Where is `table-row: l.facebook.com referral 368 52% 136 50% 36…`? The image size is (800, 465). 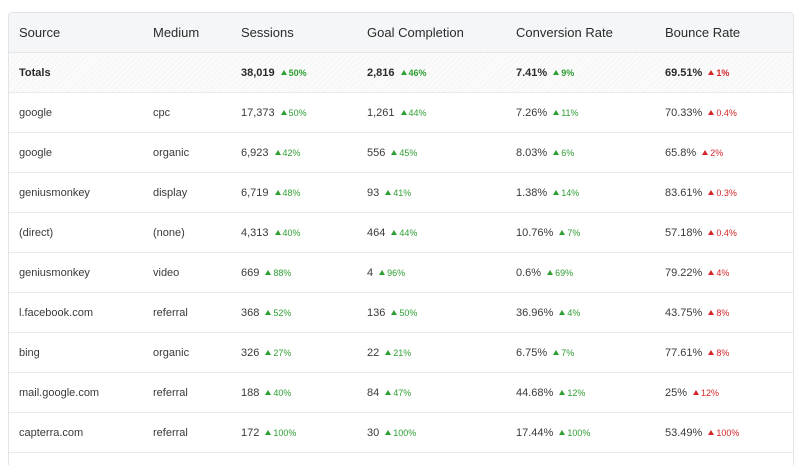
table-row: l.facebook.com referral 368 52% 136 50% 36… is located at coordinates (401, 312).